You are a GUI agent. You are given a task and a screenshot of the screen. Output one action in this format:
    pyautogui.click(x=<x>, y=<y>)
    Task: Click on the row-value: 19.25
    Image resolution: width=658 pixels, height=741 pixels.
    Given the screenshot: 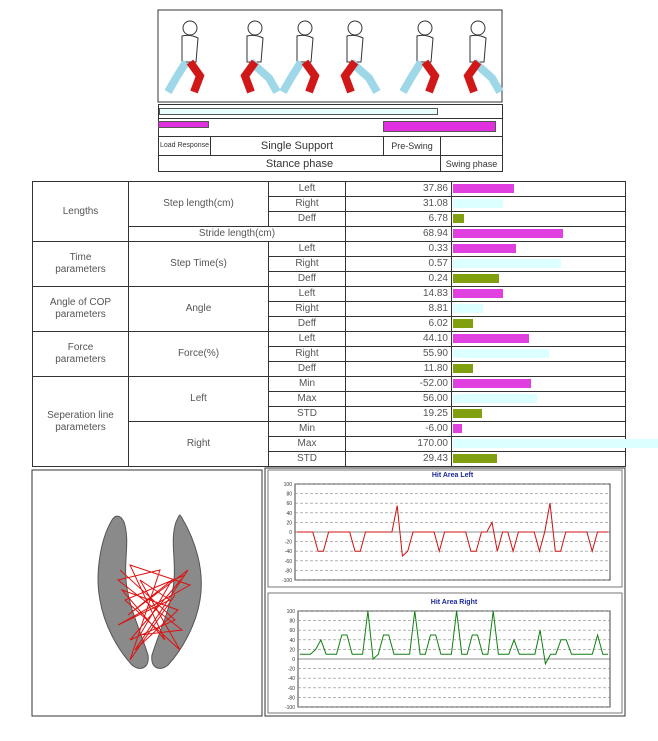 What is the action you would take?
    pyautogui.click(x=398, y=414)
    